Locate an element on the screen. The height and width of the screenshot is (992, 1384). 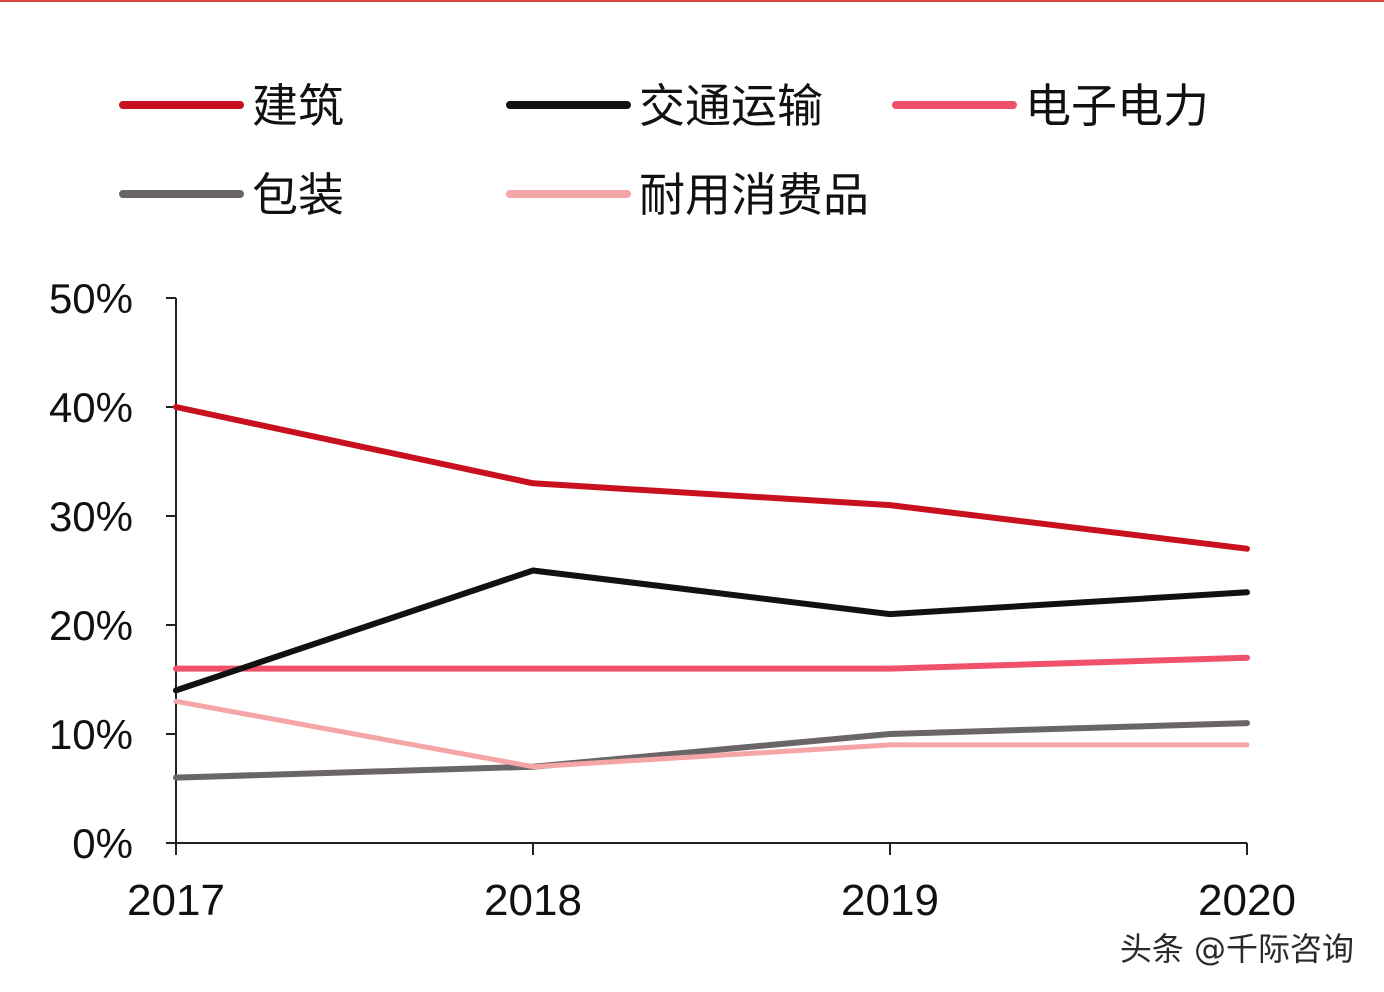
x-tick-label: 2020 is located at coordinates (1247, 900).